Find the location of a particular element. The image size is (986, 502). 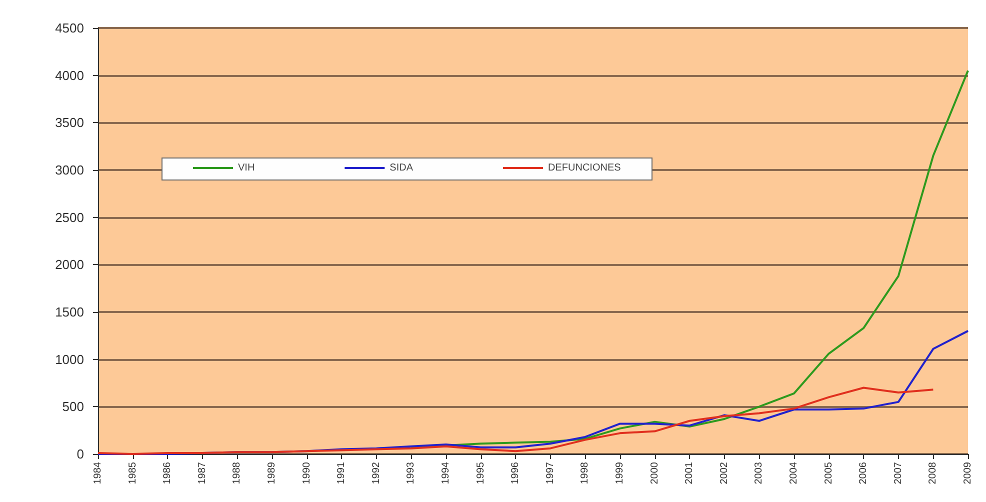

x-tick-label: 2007 is located at coordinates (898, 473).